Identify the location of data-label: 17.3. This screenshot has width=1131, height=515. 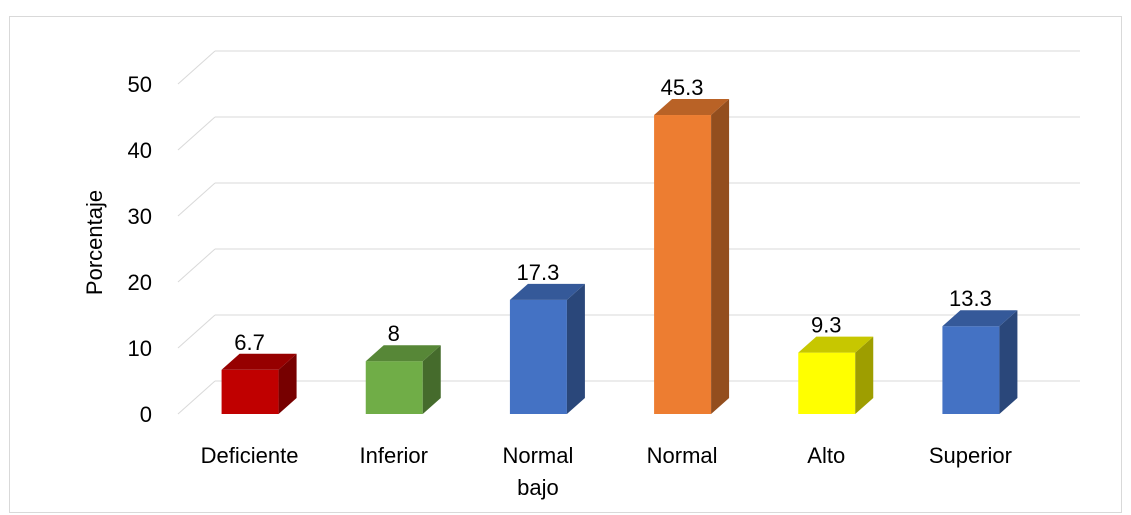
(538, 272).